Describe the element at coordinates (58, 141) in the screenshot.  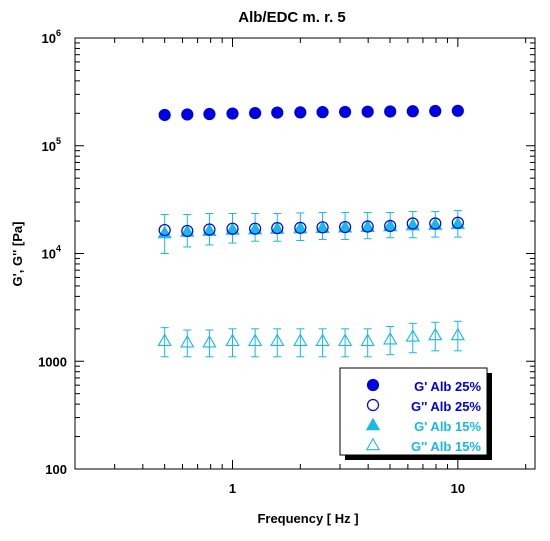
I see `y-tick-exponent: 5` at that location.